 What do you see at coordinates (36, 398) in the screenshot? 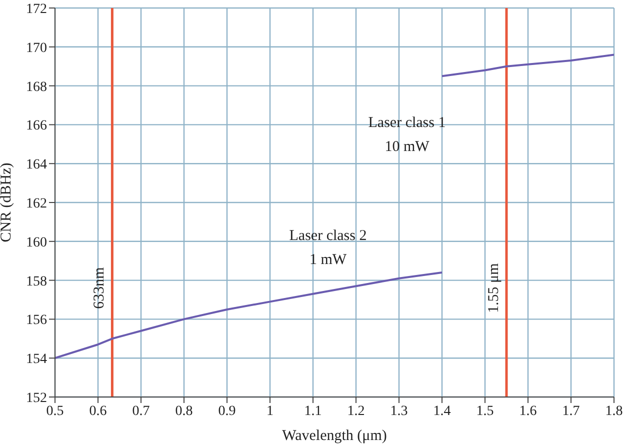
I see `y-tick-label: 152` at bounding box center [36, 398].